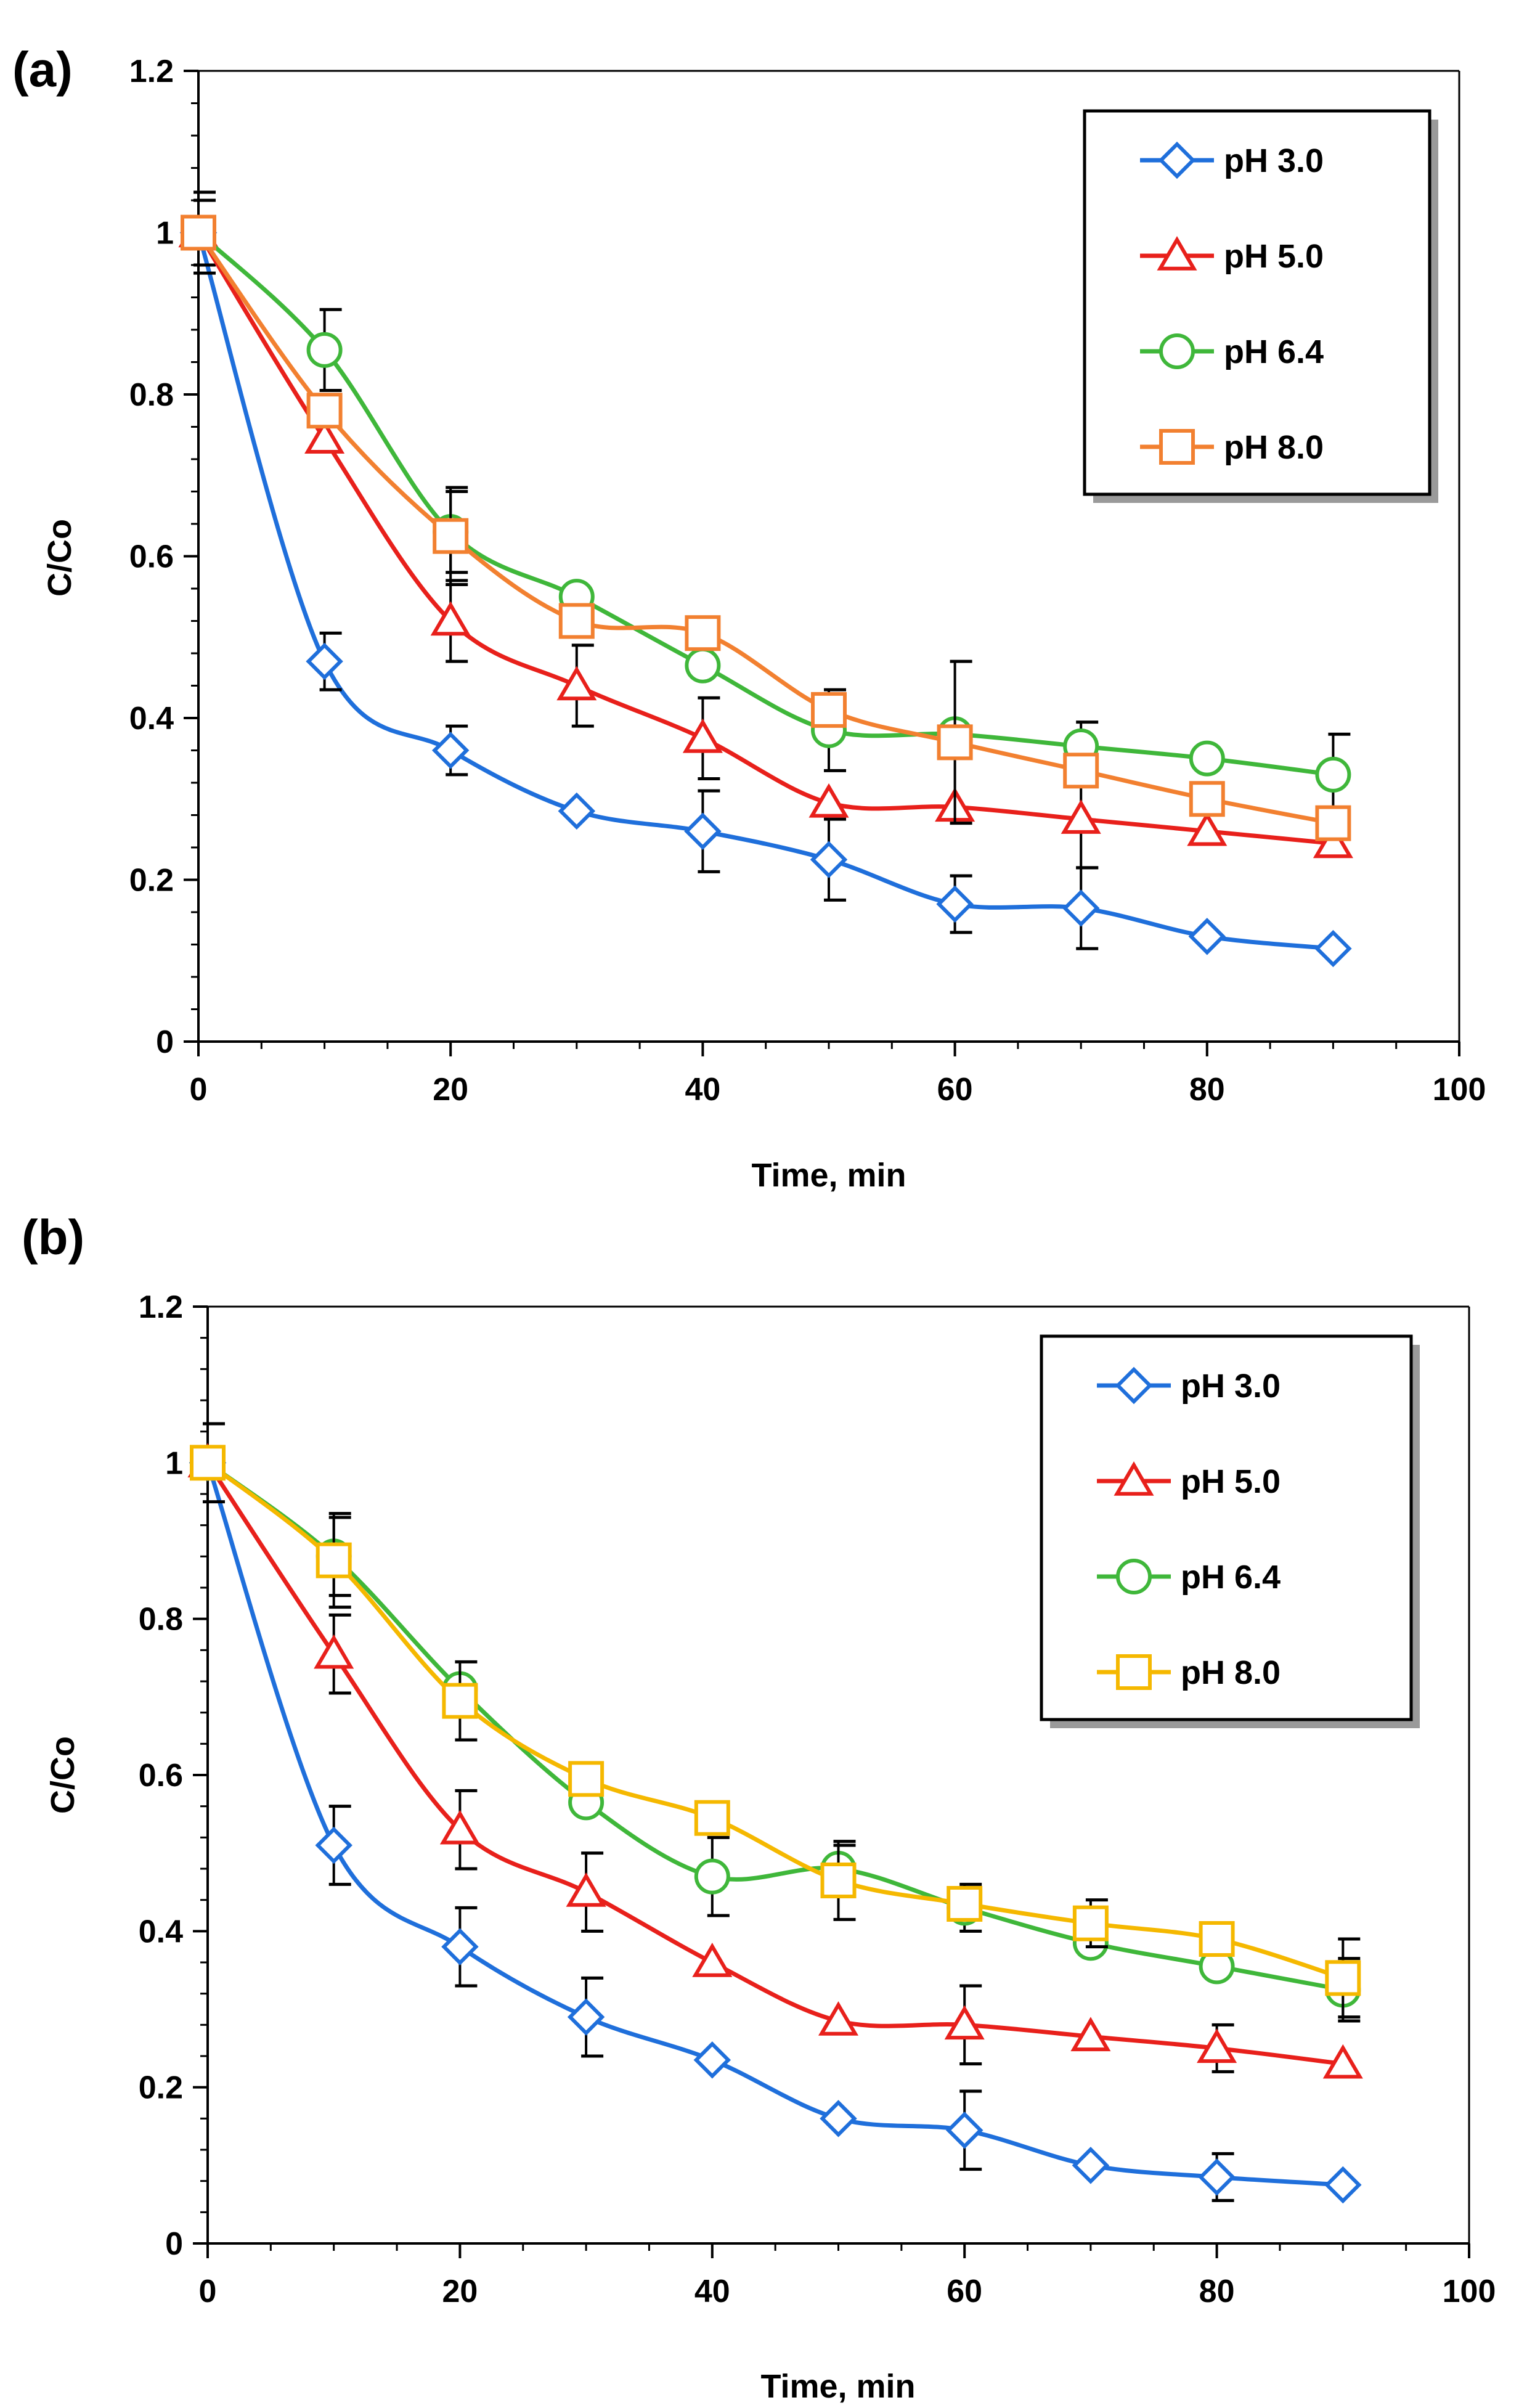 Image resolution: width=1519 pixels, height=2408 pixels. Describe the element at coordinates (208, 2291) in the screenshot. I see `x-tick-label: 0` at that location.